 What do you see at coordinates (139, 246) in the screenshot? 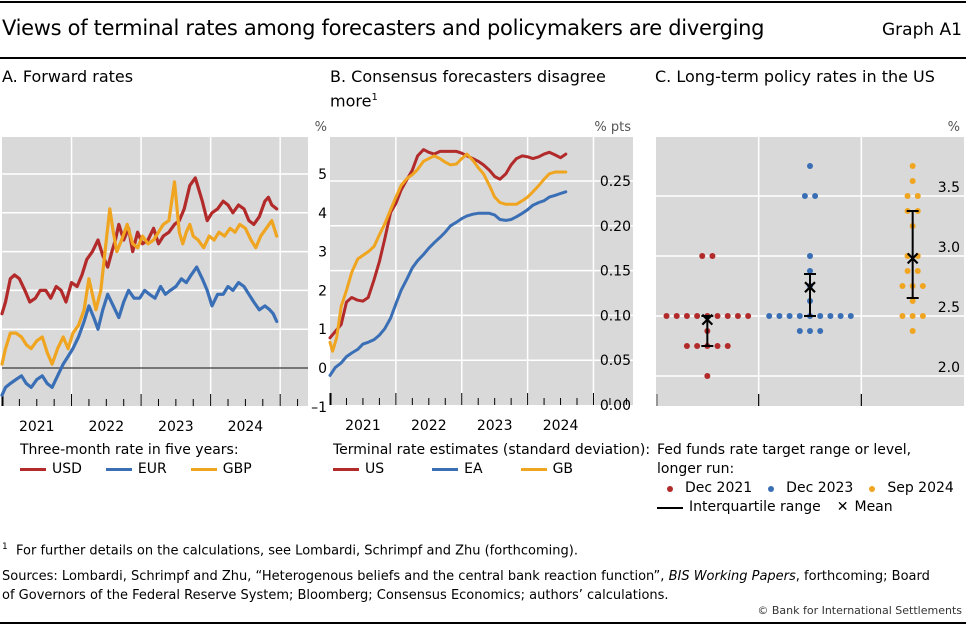
I see `series-line-usd` at bounding box center [139, 246].